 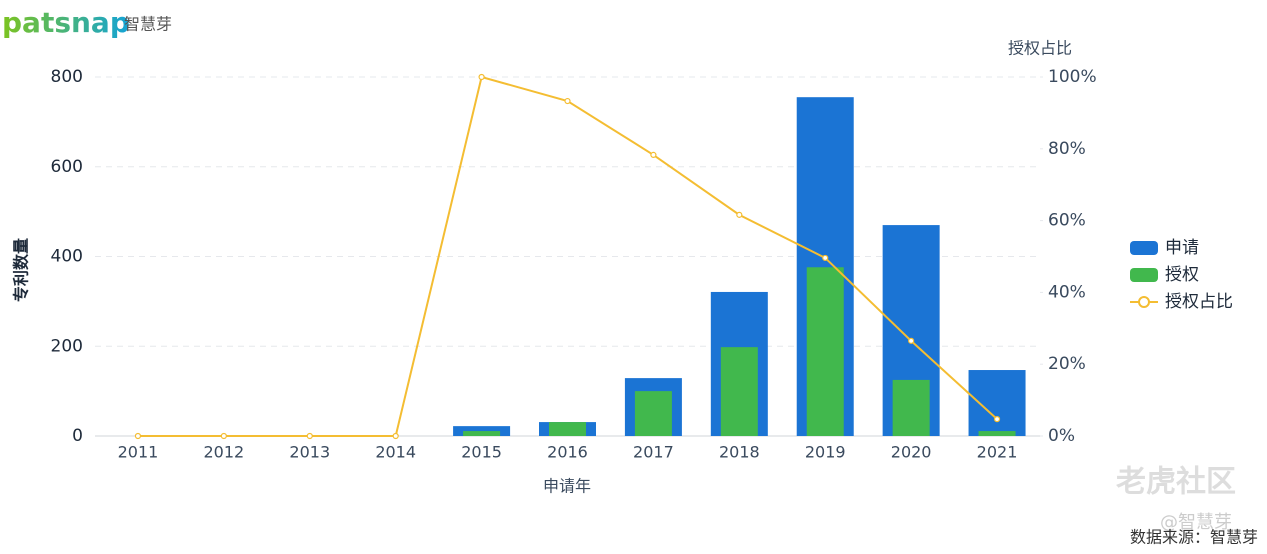 What do you see at coordinates (148, 24) in the screenshot?
I see `brand-name: 智慧芽` at bounding box center [148, 24].